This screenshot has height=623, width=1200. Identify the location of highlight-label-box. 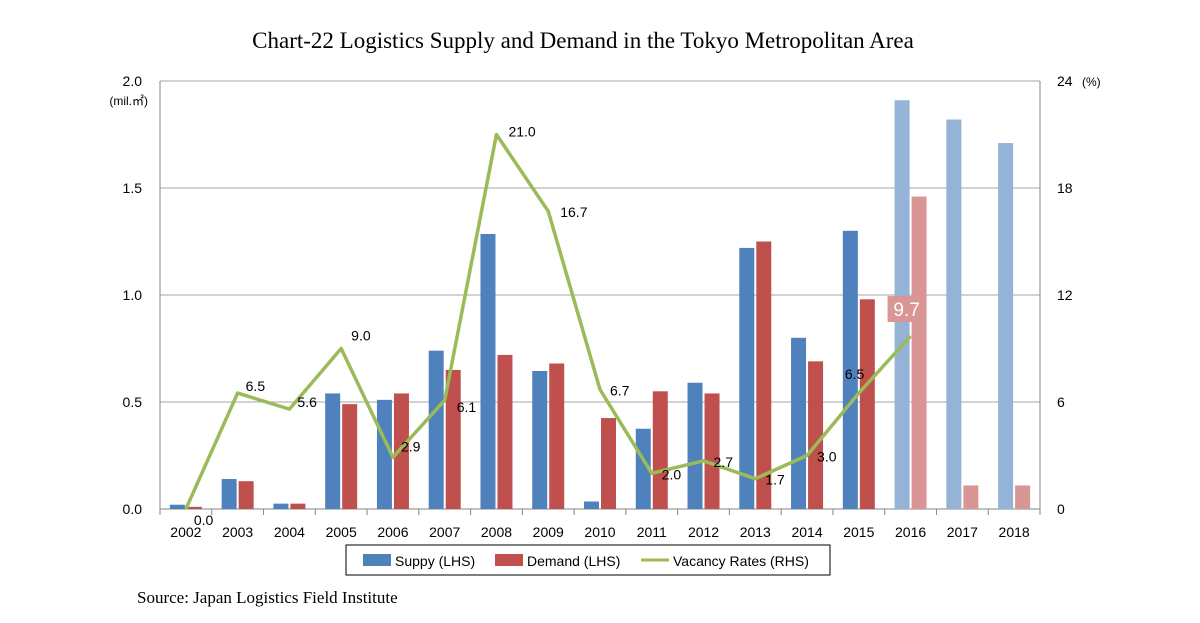
(906, 309).